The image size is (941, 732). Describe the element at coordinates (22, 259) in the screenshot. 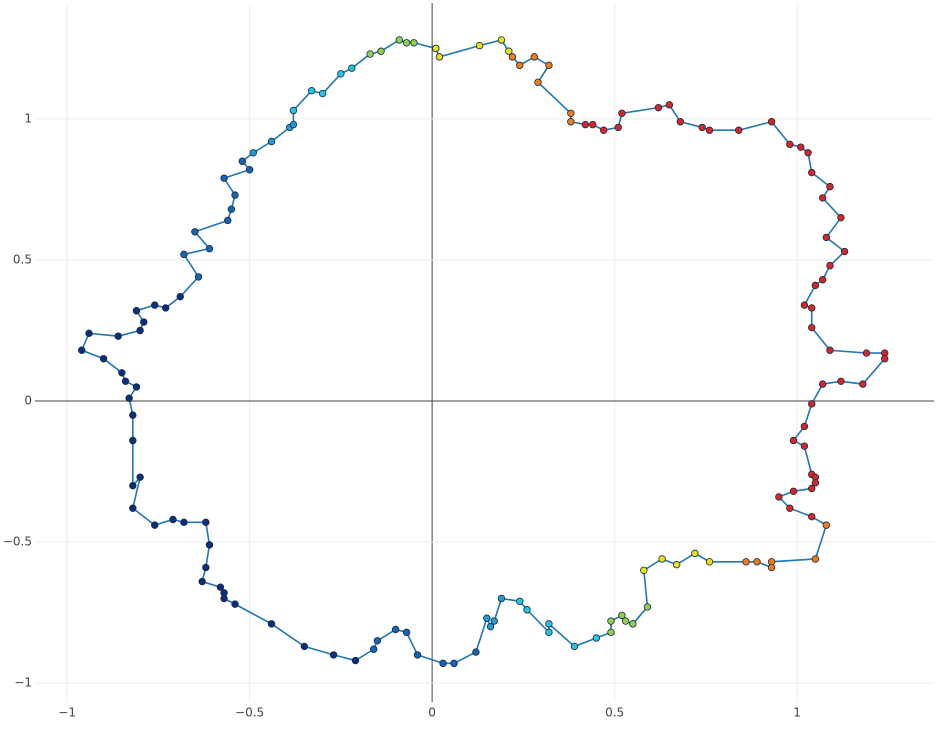

I see `y-tick-label: 0.5` at that location.